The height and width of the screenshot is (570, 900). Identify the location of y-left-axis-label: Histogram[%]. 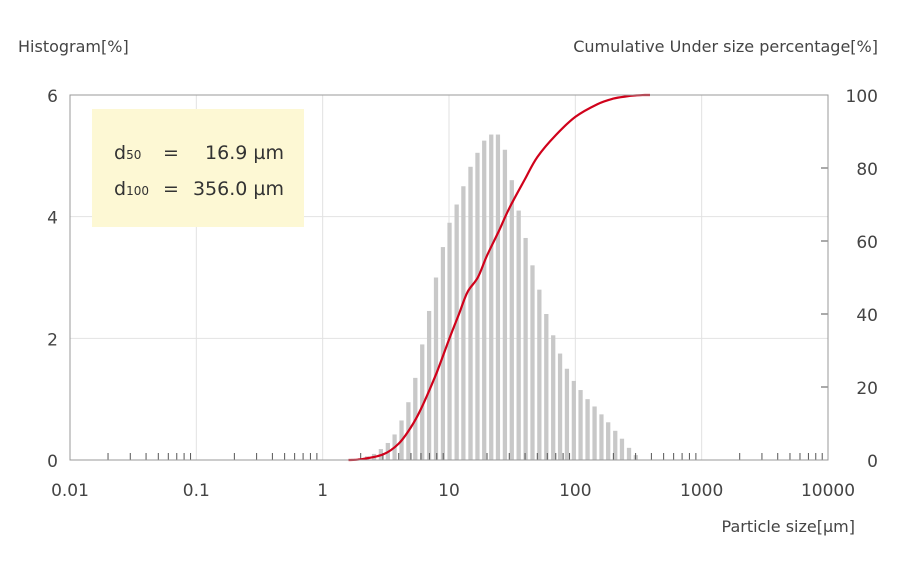
(73, 46).